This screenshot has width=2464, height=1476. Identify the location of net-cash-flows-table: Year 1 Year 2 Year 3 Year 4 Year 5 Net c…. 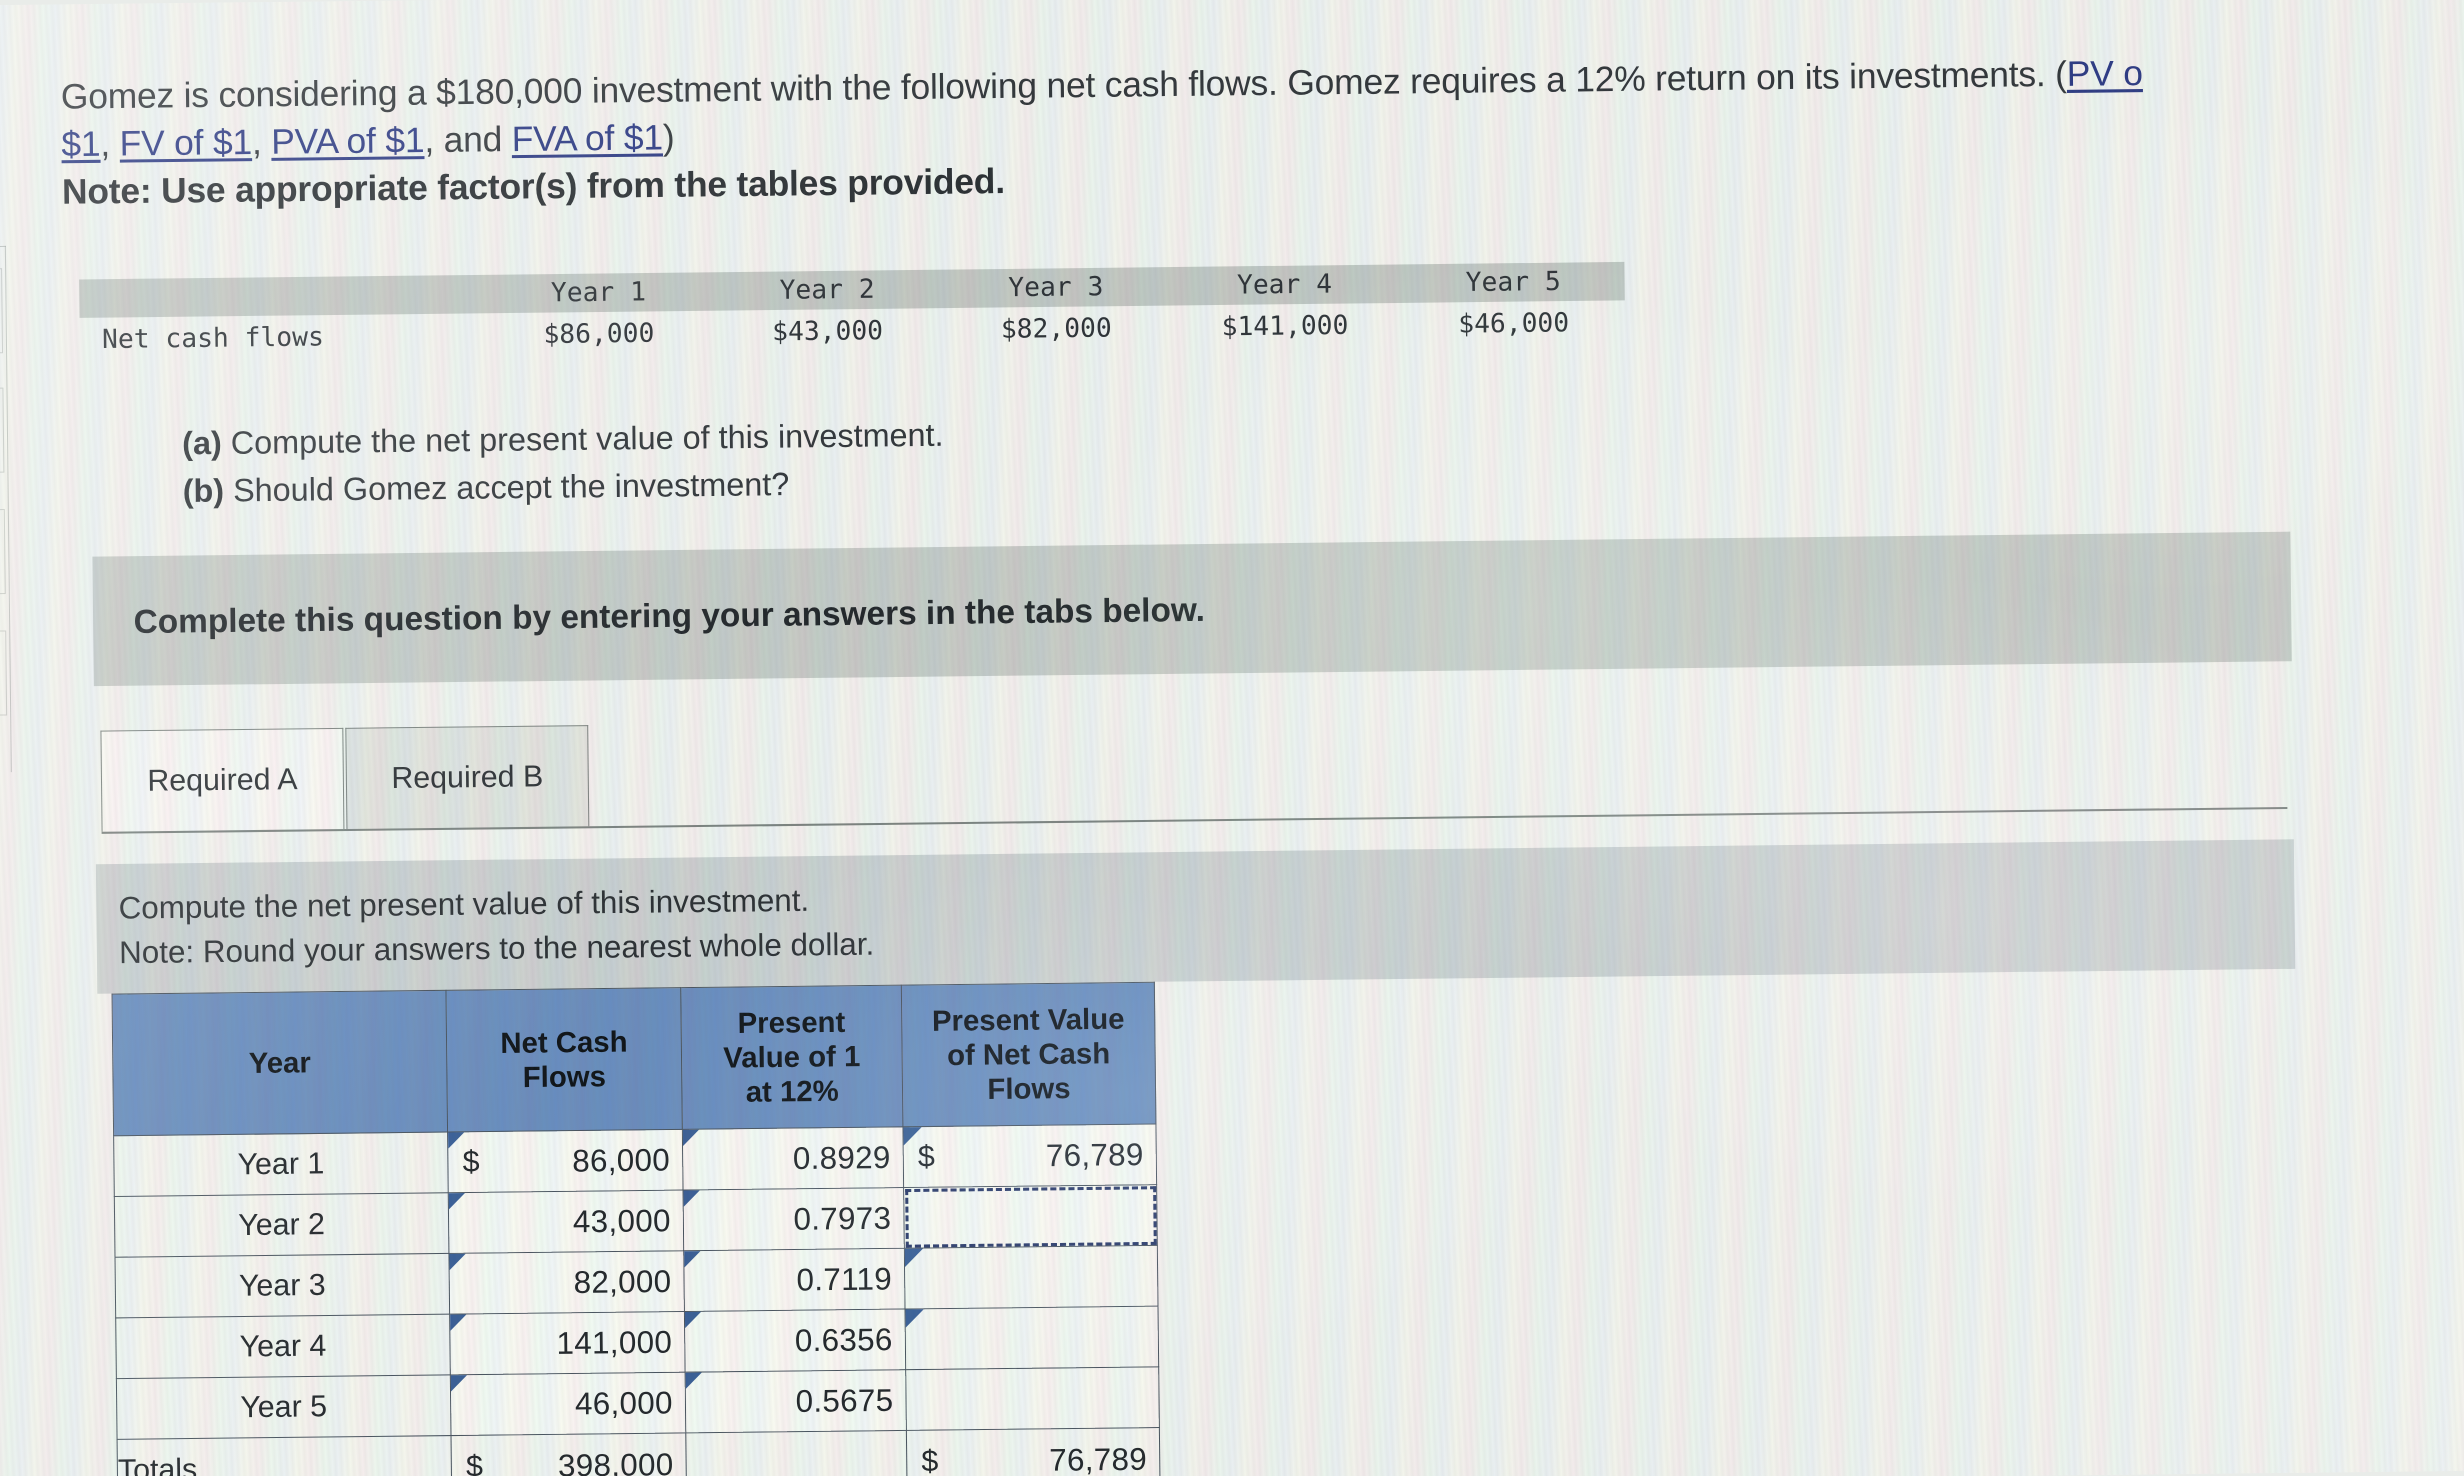
(853, 312).